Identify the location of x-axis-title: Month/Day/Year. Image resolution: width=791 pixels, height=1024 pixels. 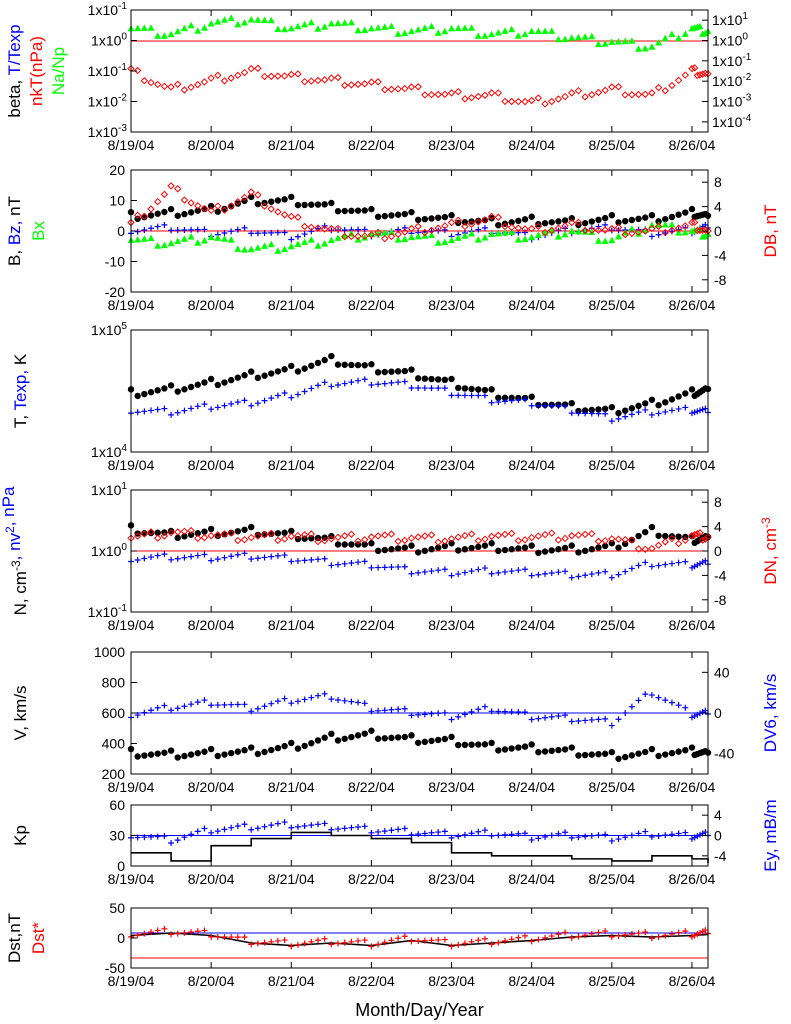
(419, 1010).